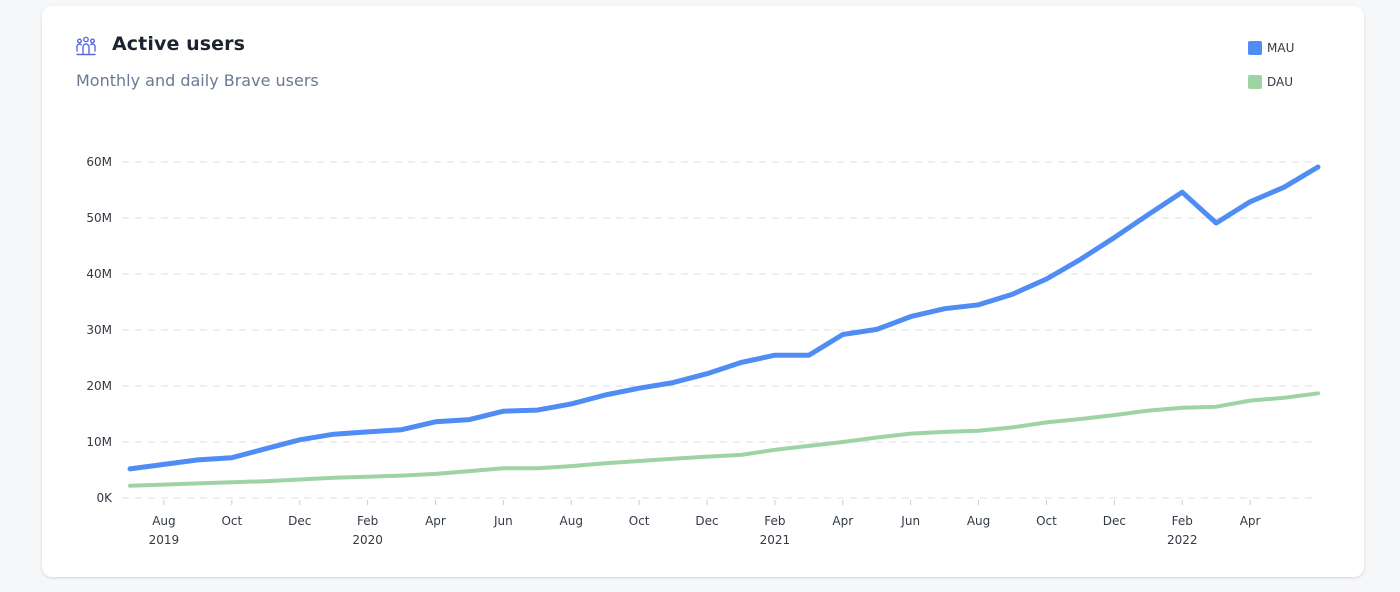 This screenshot has height=592, width=1400. I want to click on y-tick-label: 0K, so click(104, 498).